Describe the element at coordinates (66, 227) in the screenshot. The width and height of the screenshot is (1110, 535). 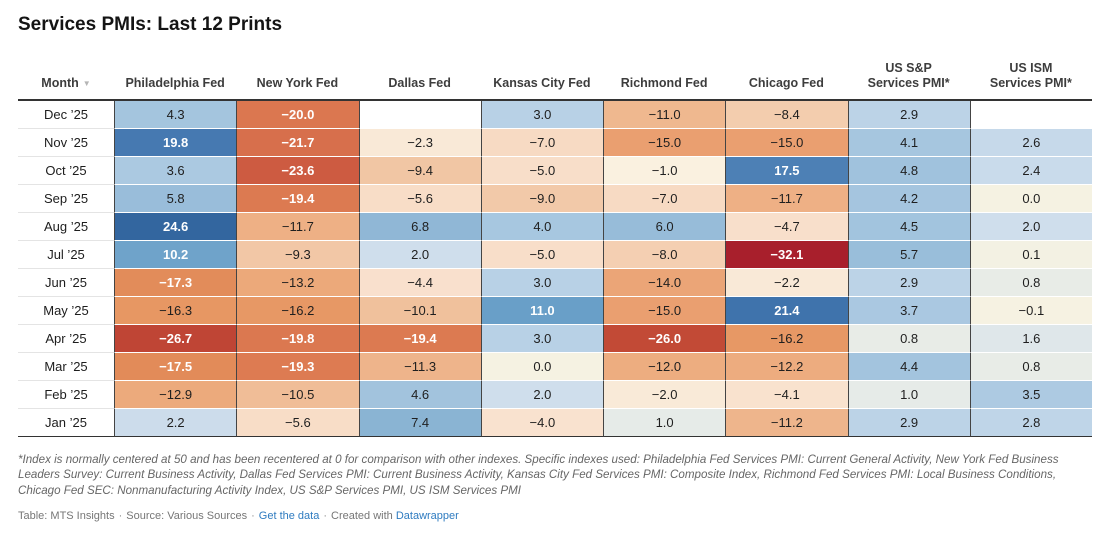
I see `month-cell: Aug ’25` at that location.